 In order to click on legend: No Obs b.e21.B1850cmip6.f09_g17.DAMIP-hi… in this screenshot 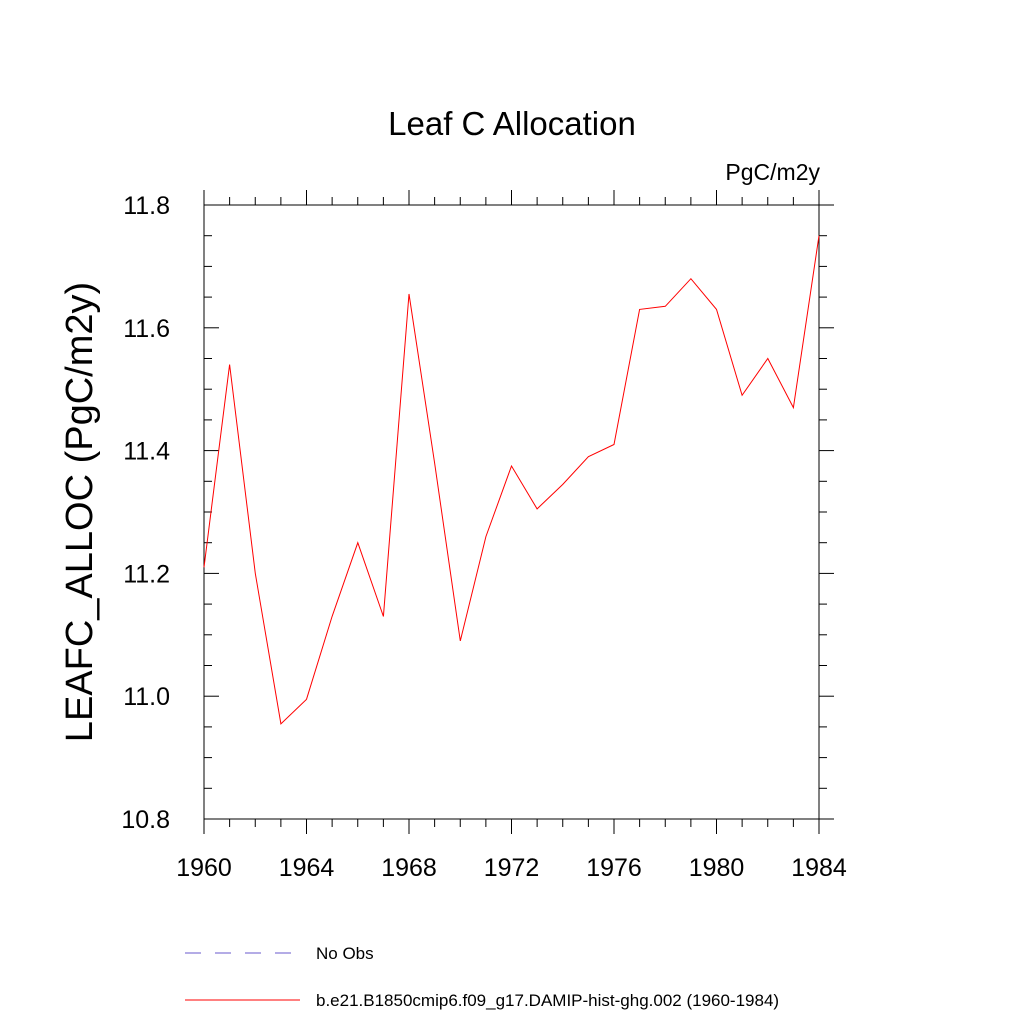, I will do `click(482, 977)`.